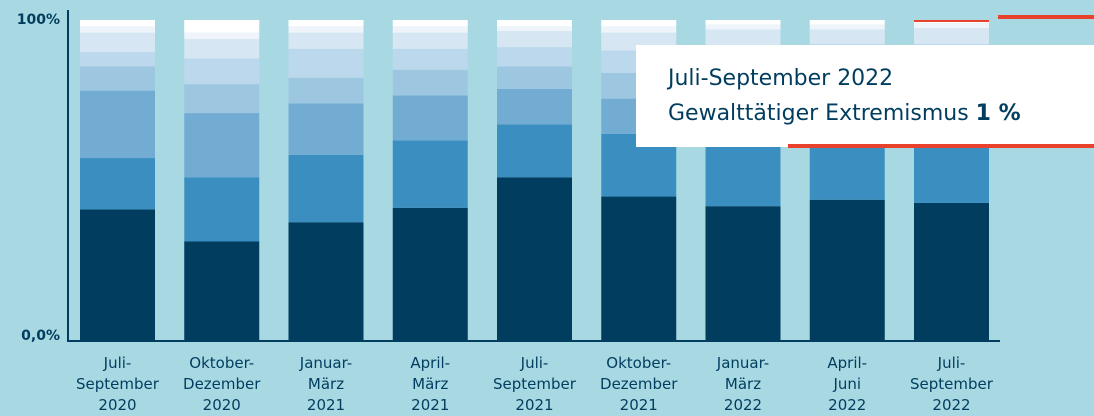 This screenshot has height=416, width=1094. Describe the element at coordinates (222, 384) in the screenshot. I see `x-tick-label: Oktober-Dezember 2020` at that location.